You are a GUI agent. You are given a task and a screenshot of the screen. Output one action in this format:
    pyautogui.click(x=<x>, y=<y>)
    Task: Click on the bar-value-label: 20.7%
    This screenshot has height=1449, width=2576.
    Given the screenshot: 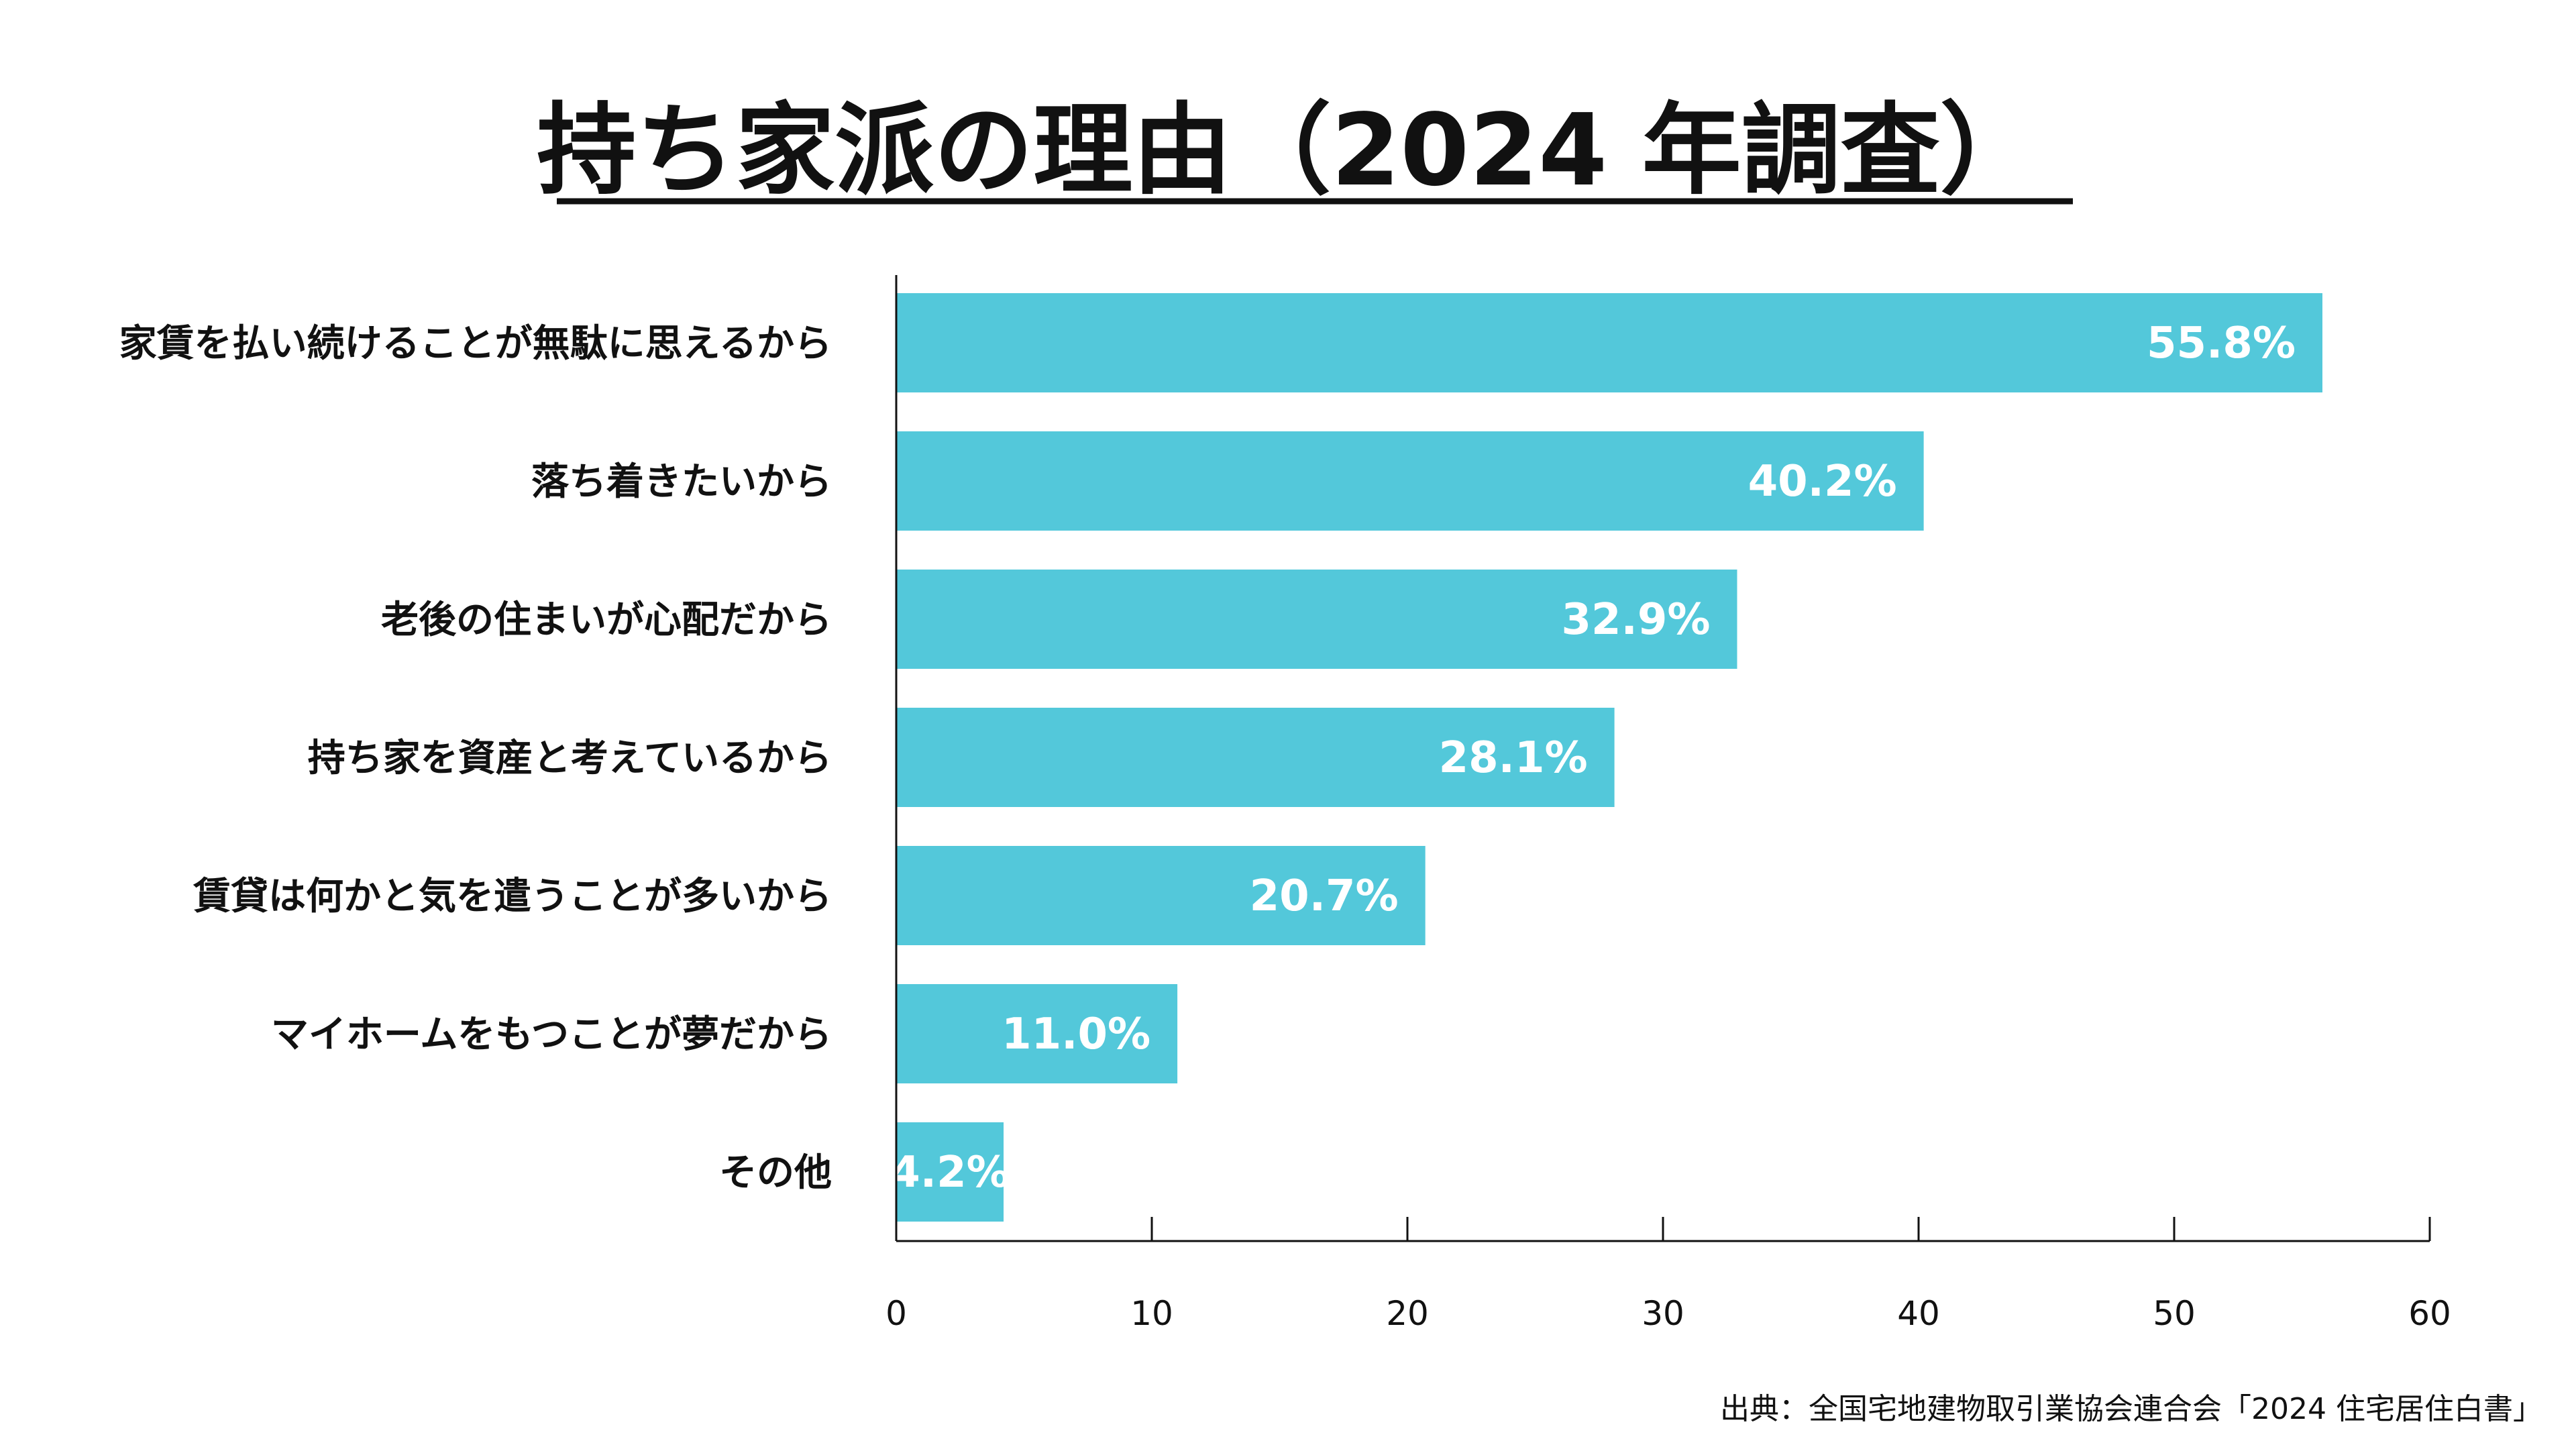 What is the action you would take?
    pyautogui.click(x=1324, y=896)
    